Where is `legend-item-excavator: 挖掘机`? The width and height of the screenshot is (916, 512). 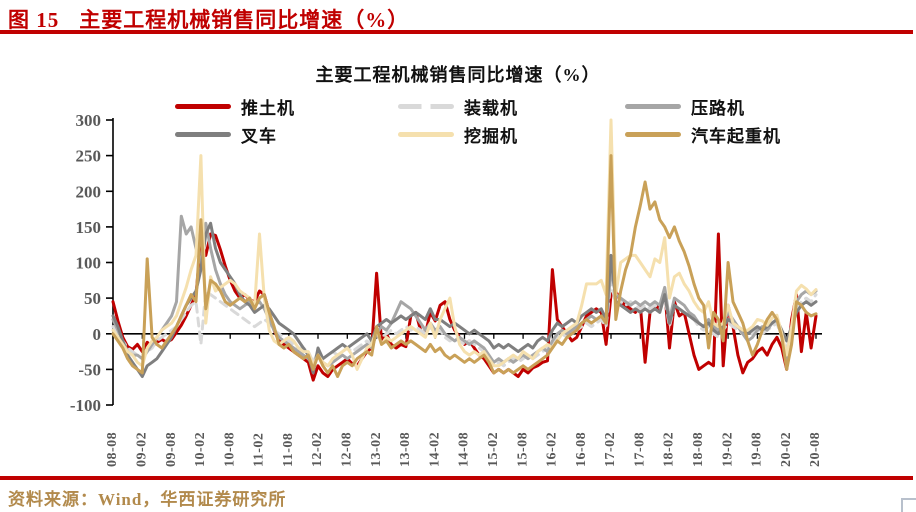
legend-item-excavator: 挖掘机 is located at coordinates (458, 134).